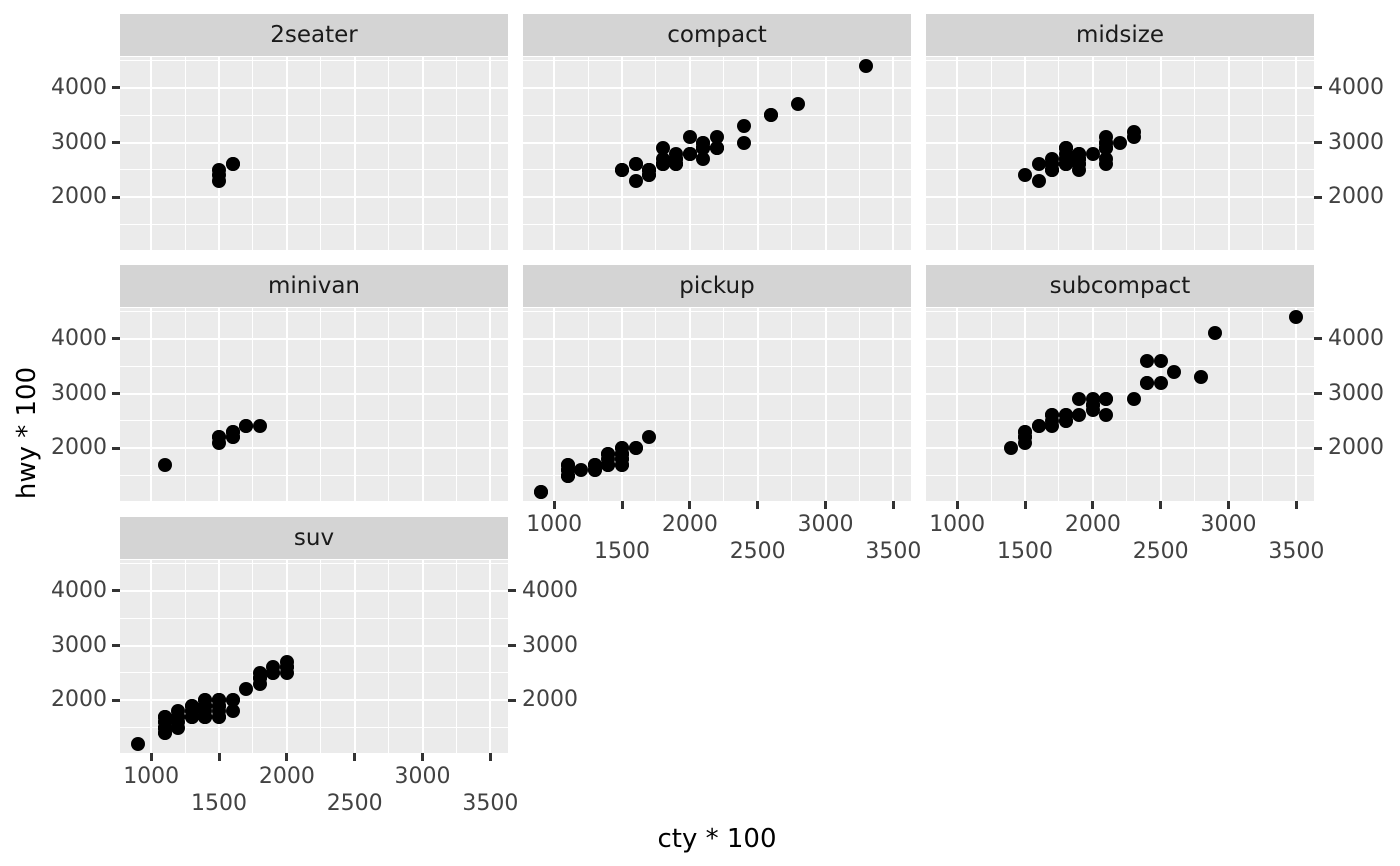  I want to click on y-axis-tick-label-right: 4000, so click(1356, 338).